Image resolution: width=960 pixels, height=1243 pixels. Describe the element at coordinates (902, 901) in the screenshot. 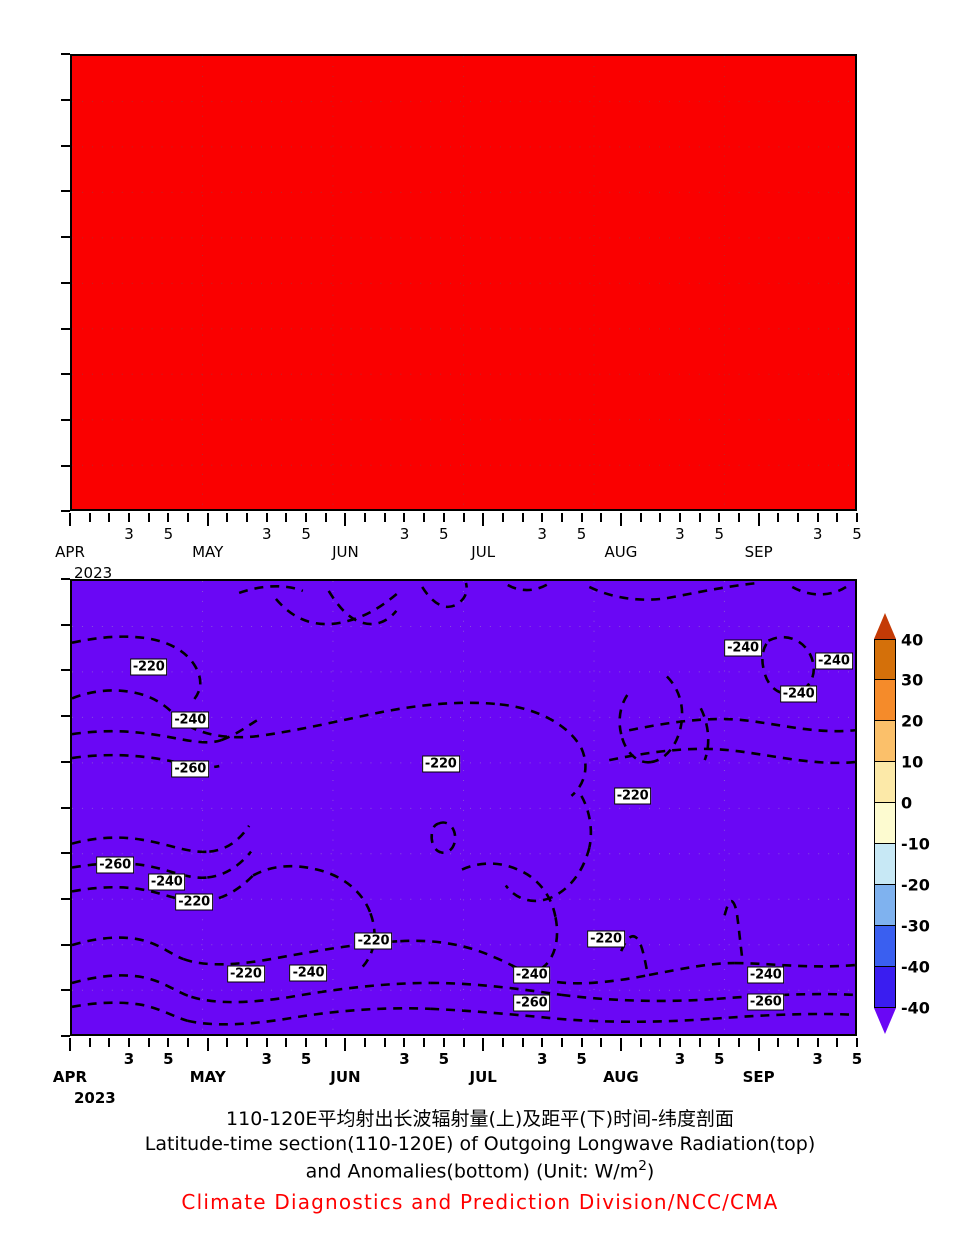

I see `colorbar-band: -20` at that location.